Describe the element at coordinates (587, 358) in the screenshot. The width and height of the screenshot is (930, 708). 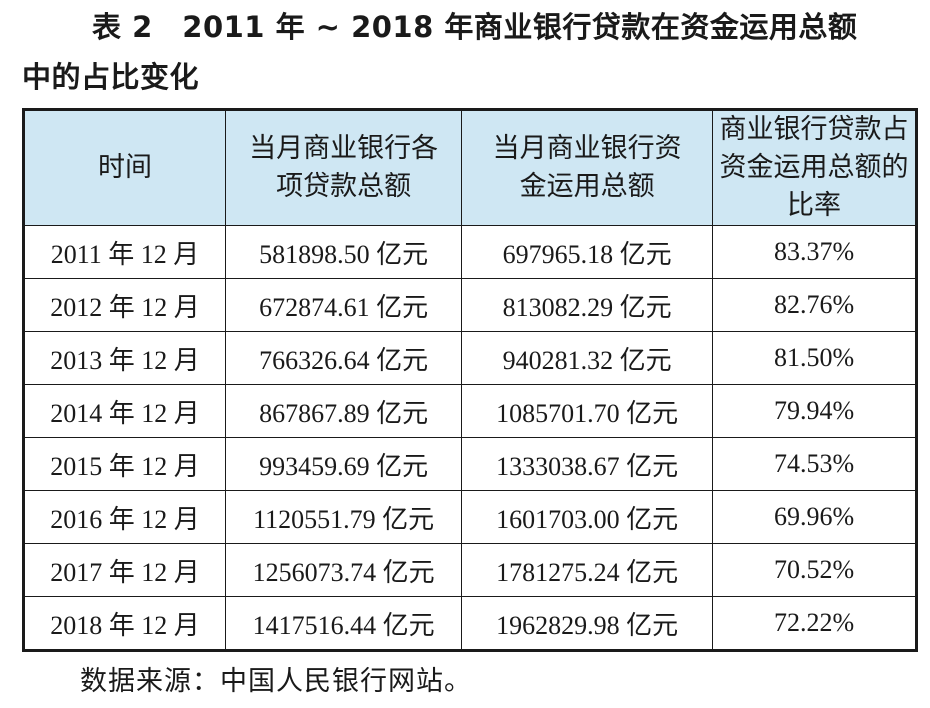
I see `cell-total-funds-use: 940281.32 亿元` at that location.